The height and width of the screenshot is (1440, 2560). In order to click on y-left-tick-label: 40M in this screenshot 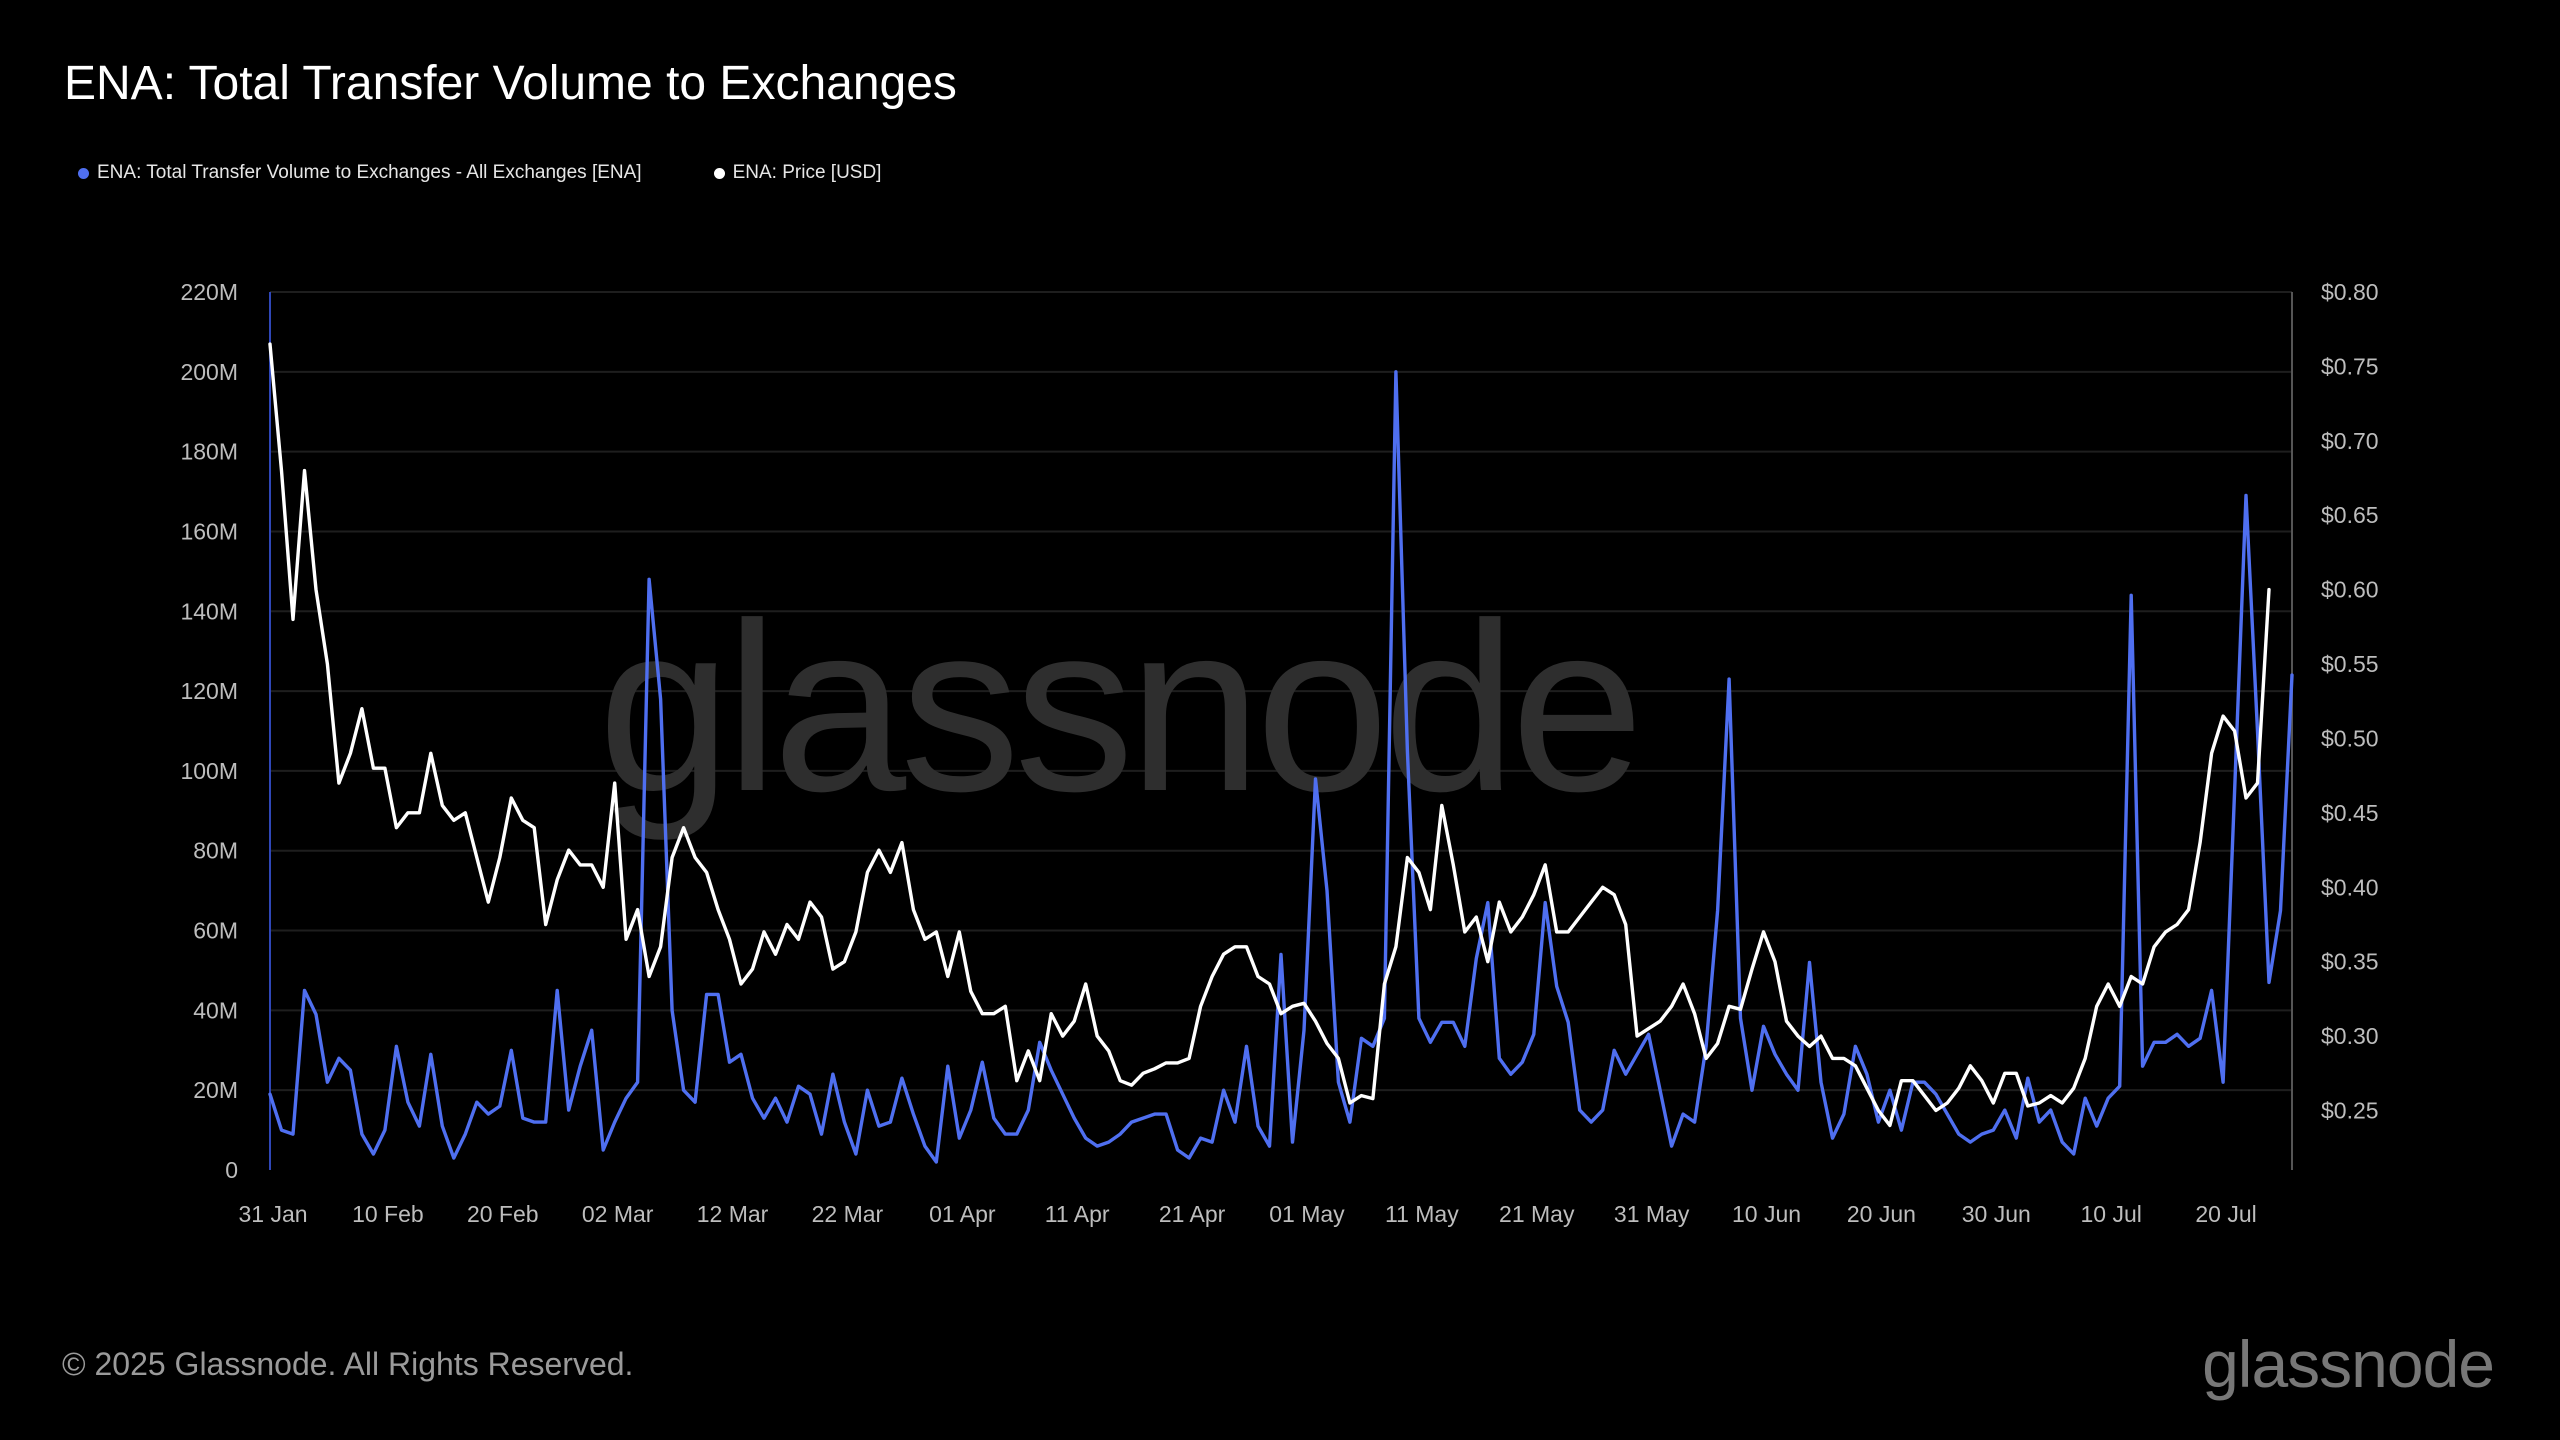, I will do `click(215, 1010)`.